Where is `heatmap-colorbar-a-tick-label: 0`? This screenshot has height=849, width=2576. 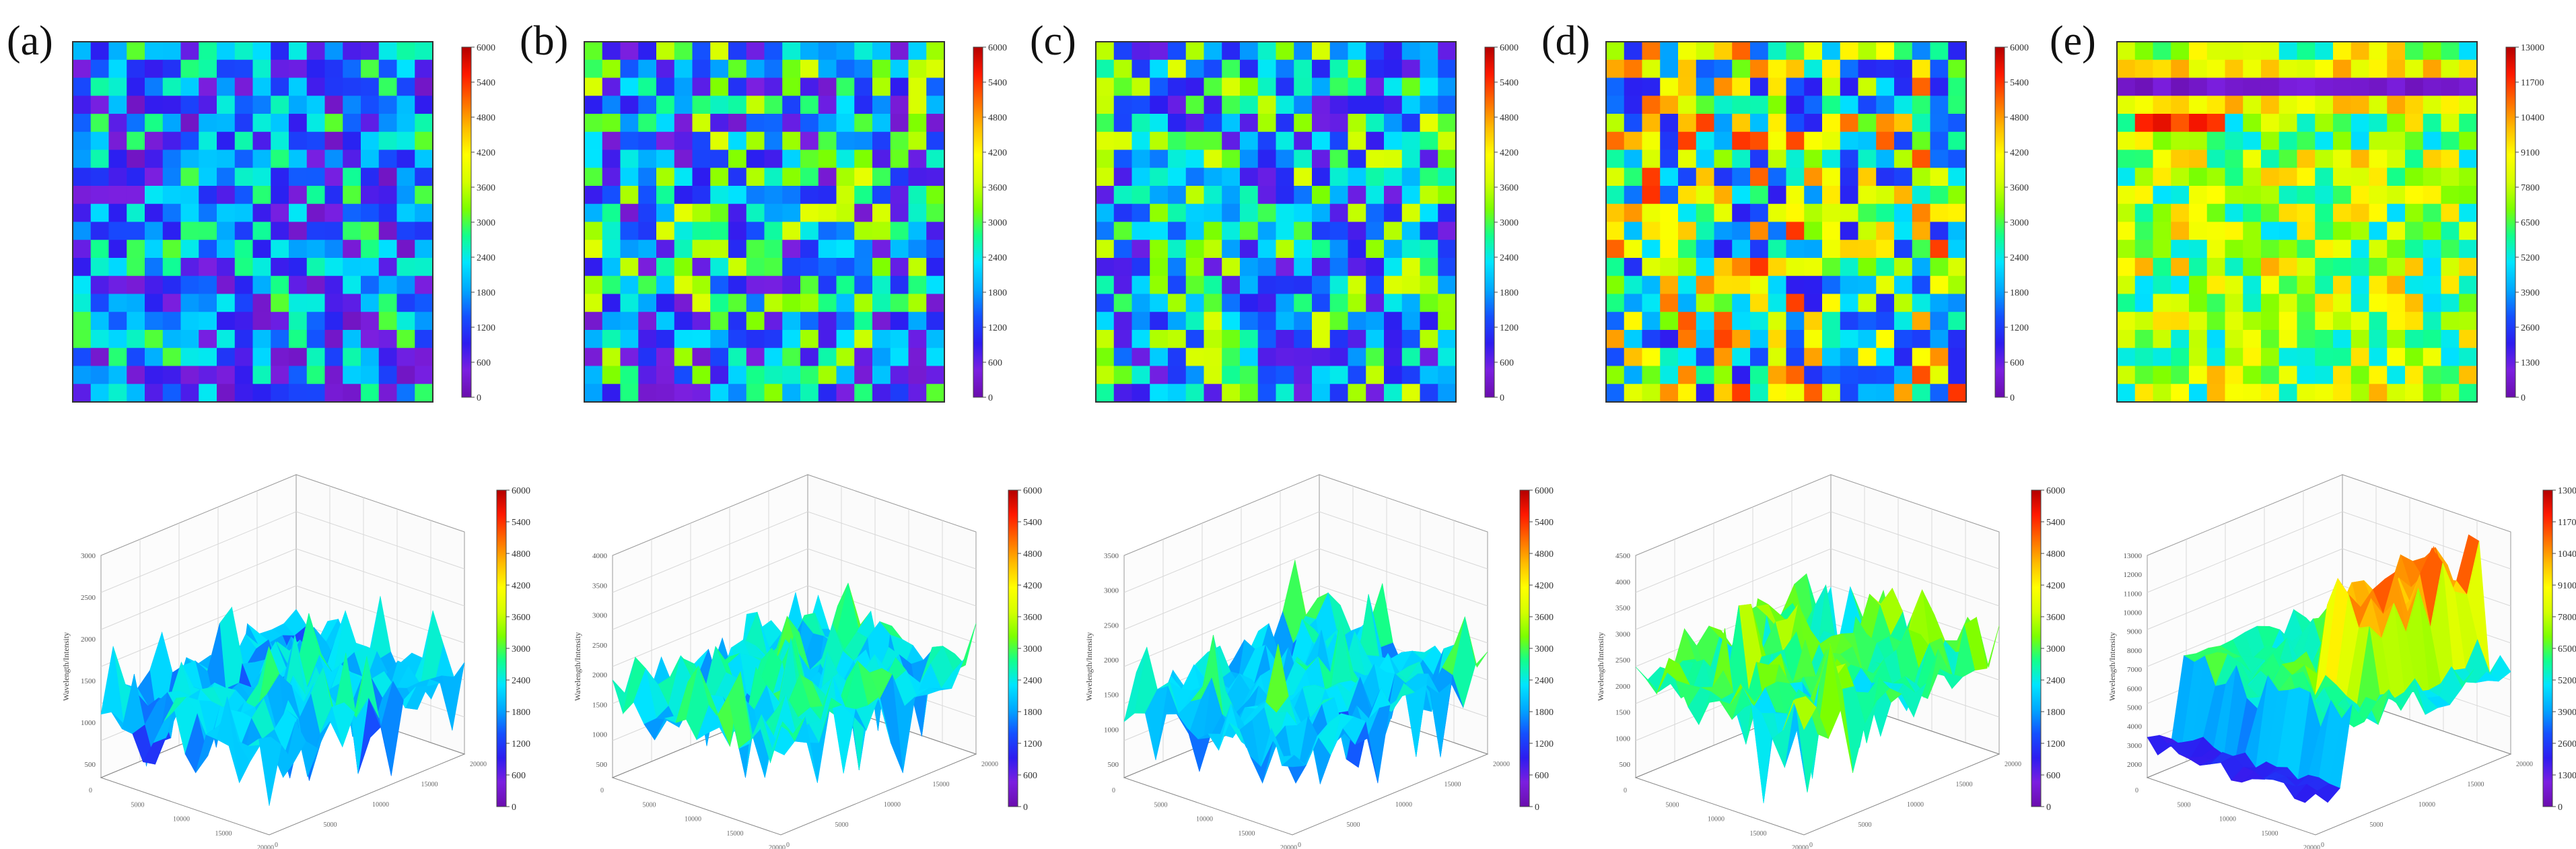 heatmap-colorbar-a-tick-label: 0 is located at coordinates (479, 398).